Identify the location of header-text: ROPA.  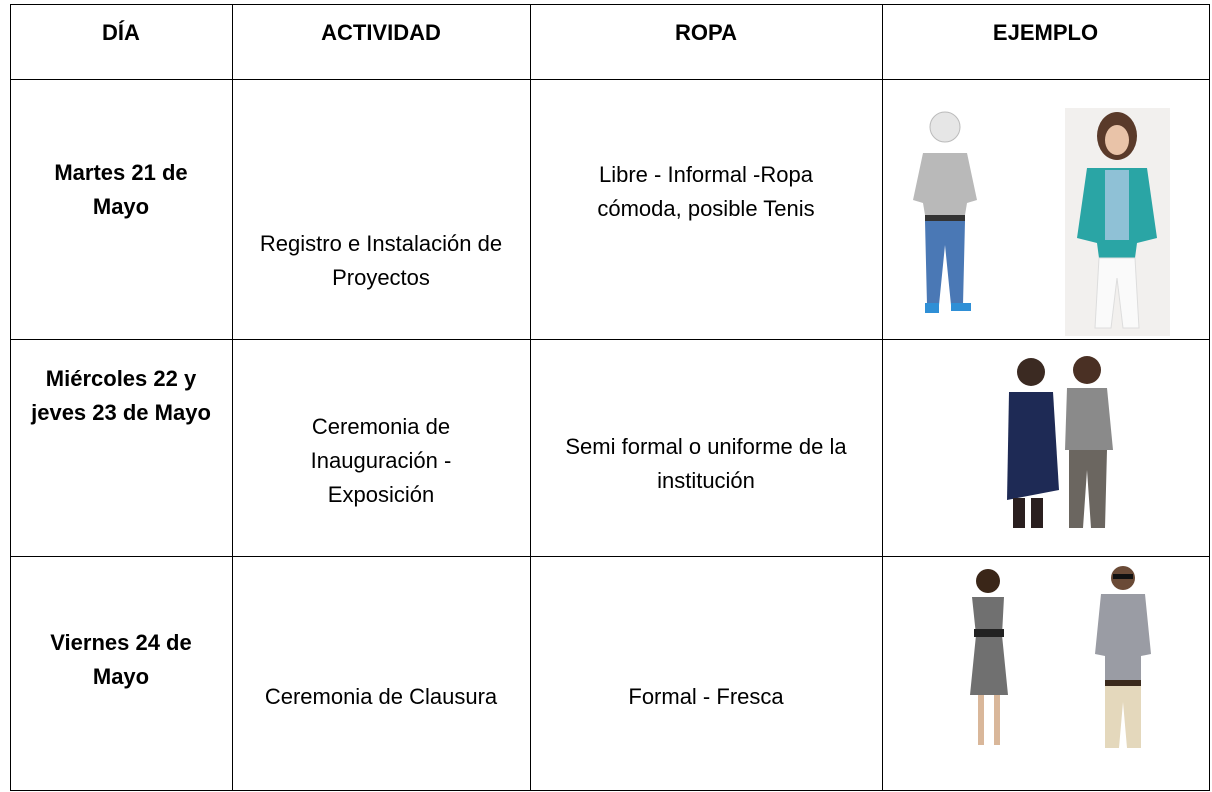
(706, 32).